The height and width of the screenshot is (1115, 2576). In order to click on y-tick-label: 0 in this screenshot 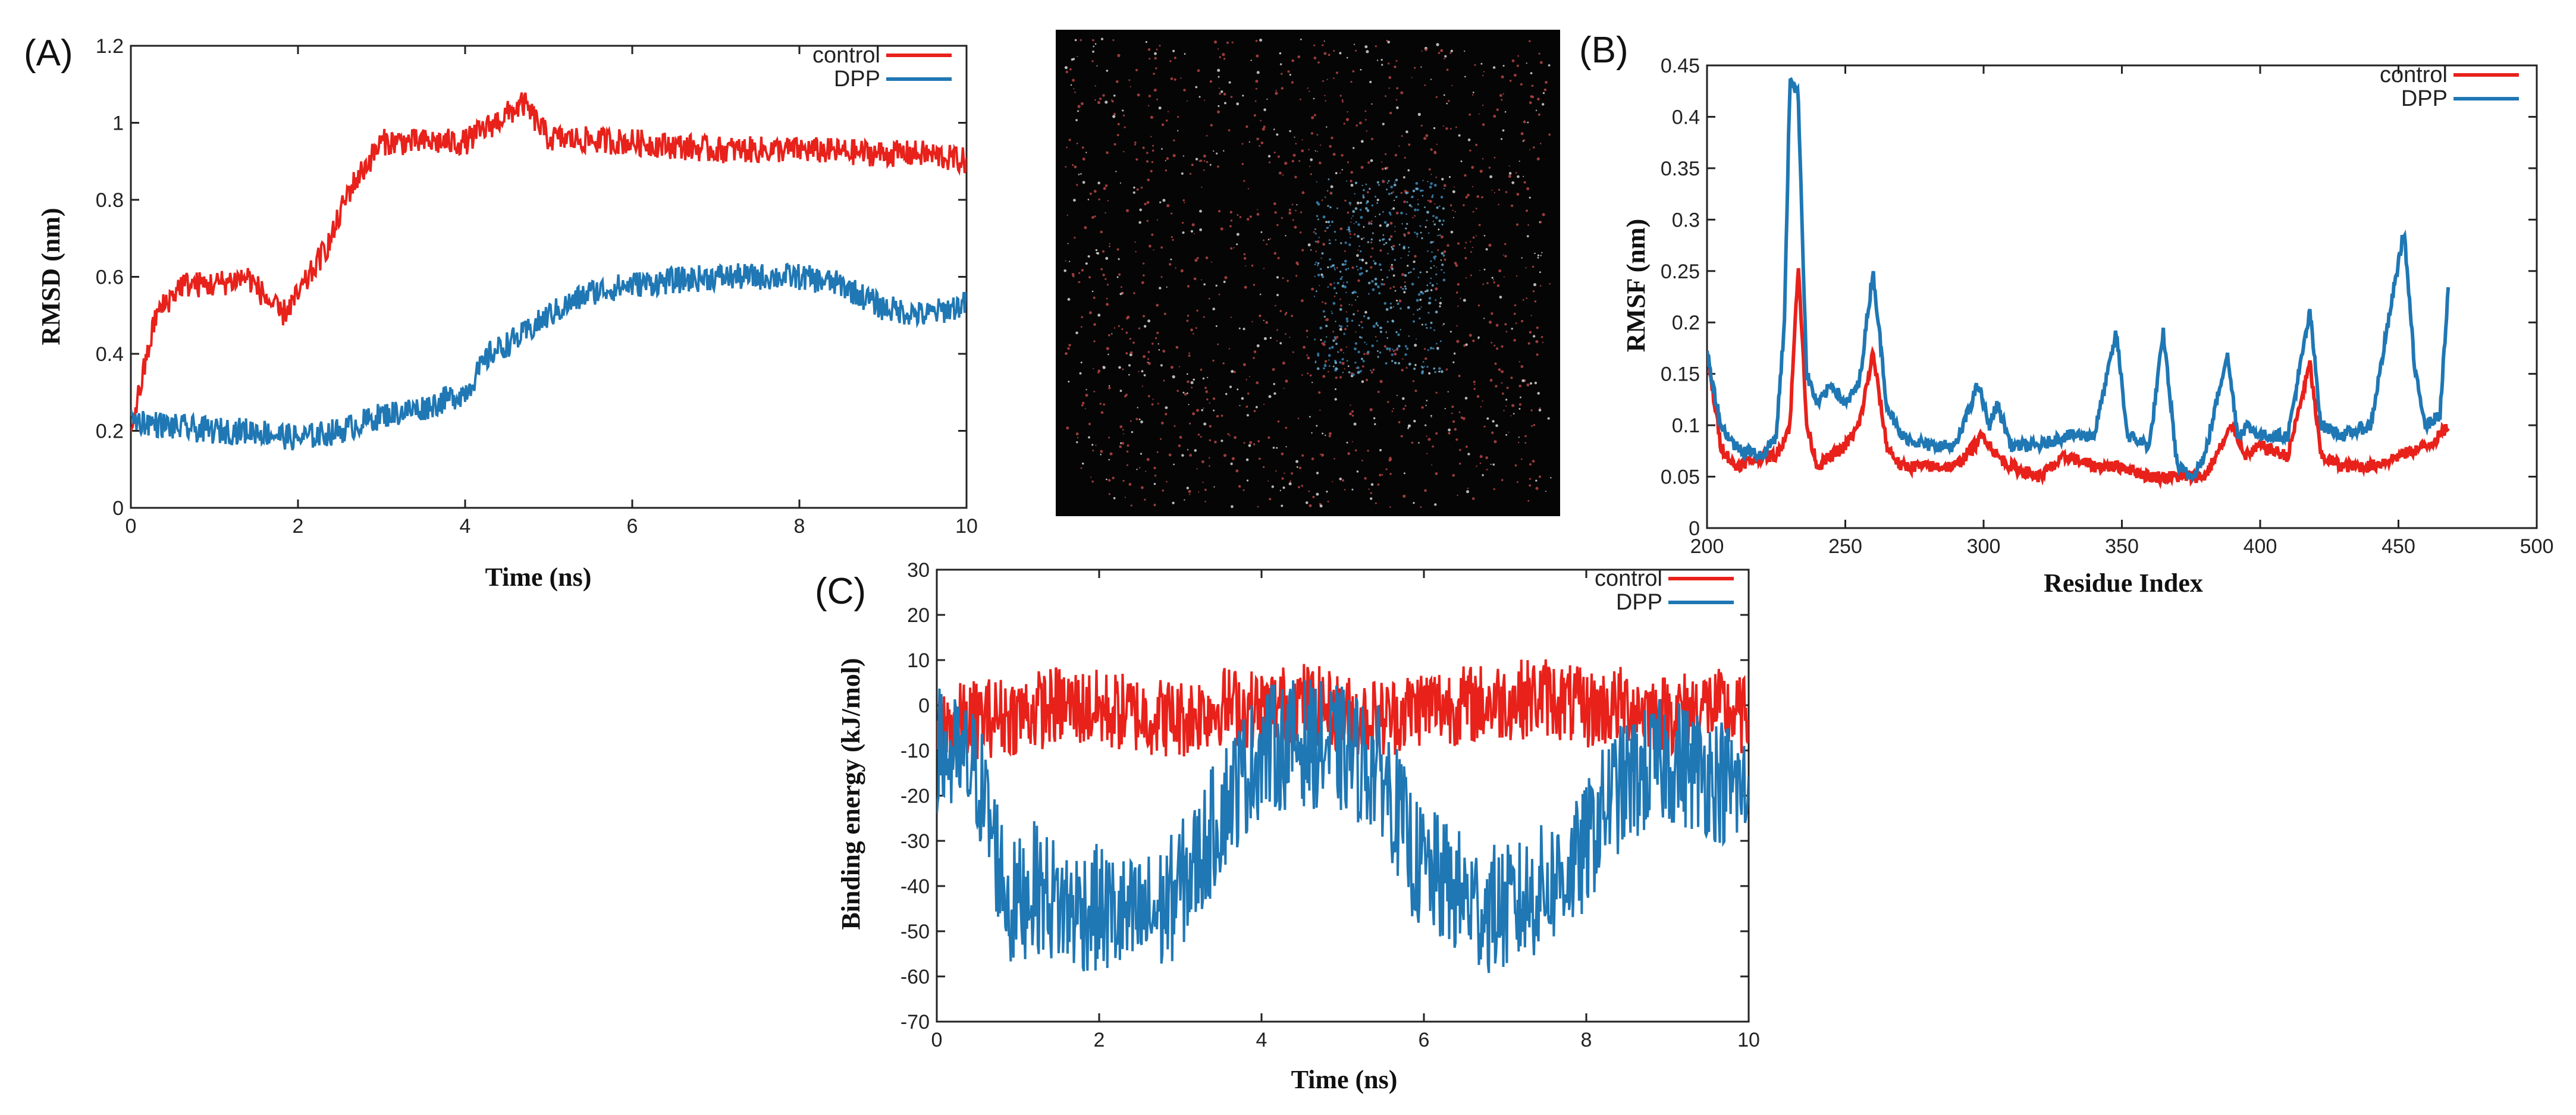, I will do `click(924, 706)`.